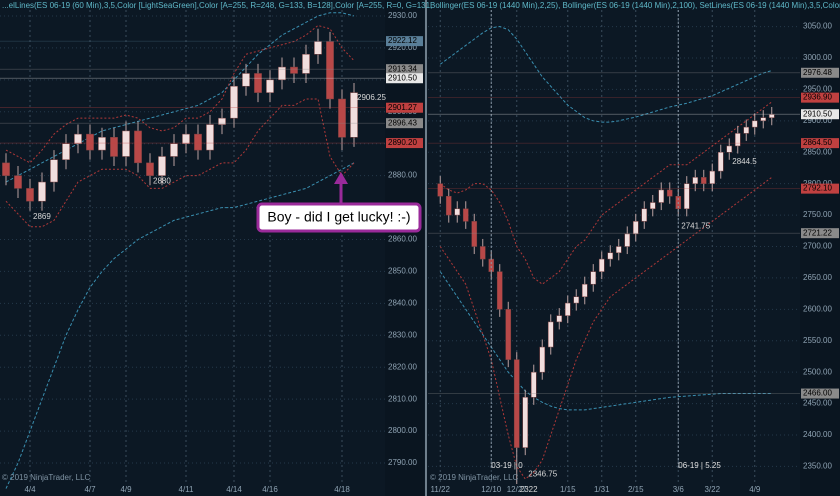 The image size is (840, 496). What do you see at coordinates (817, 340) in the screenshot?
I see `y-tick-label: 2550.00` at bounding box center [817, 340].